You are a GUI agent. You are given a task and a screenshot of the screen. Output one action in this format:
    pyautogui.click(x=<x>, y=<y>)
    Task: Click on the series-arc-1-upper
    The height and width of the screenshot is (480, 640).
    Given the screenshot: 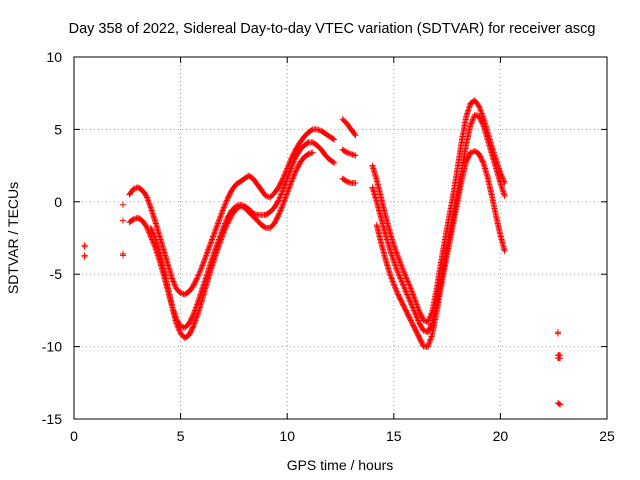 What is the action you would take?
    pyautogui.click(x=232, y=212)
    